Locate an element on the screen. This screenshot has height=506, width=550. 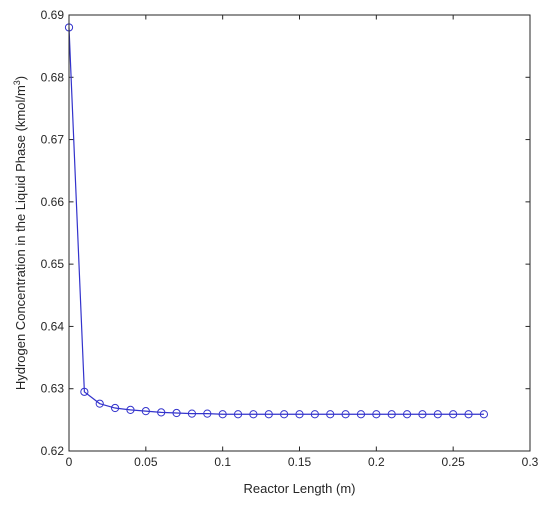
y-tick-label: 0.67 is located at coordinates (53, 140).